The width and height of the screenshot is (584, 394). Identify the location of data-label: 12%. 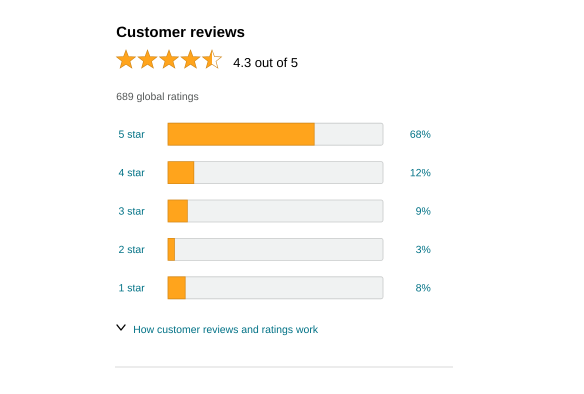
(420, 172).